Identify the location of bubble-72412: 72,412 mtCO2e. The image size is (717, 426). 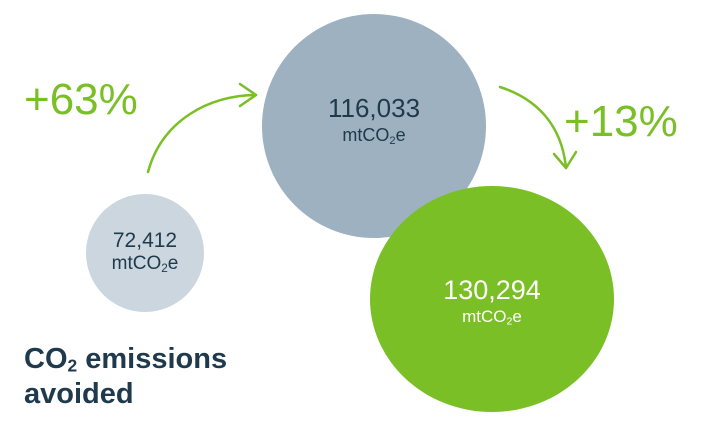
(145, 253).